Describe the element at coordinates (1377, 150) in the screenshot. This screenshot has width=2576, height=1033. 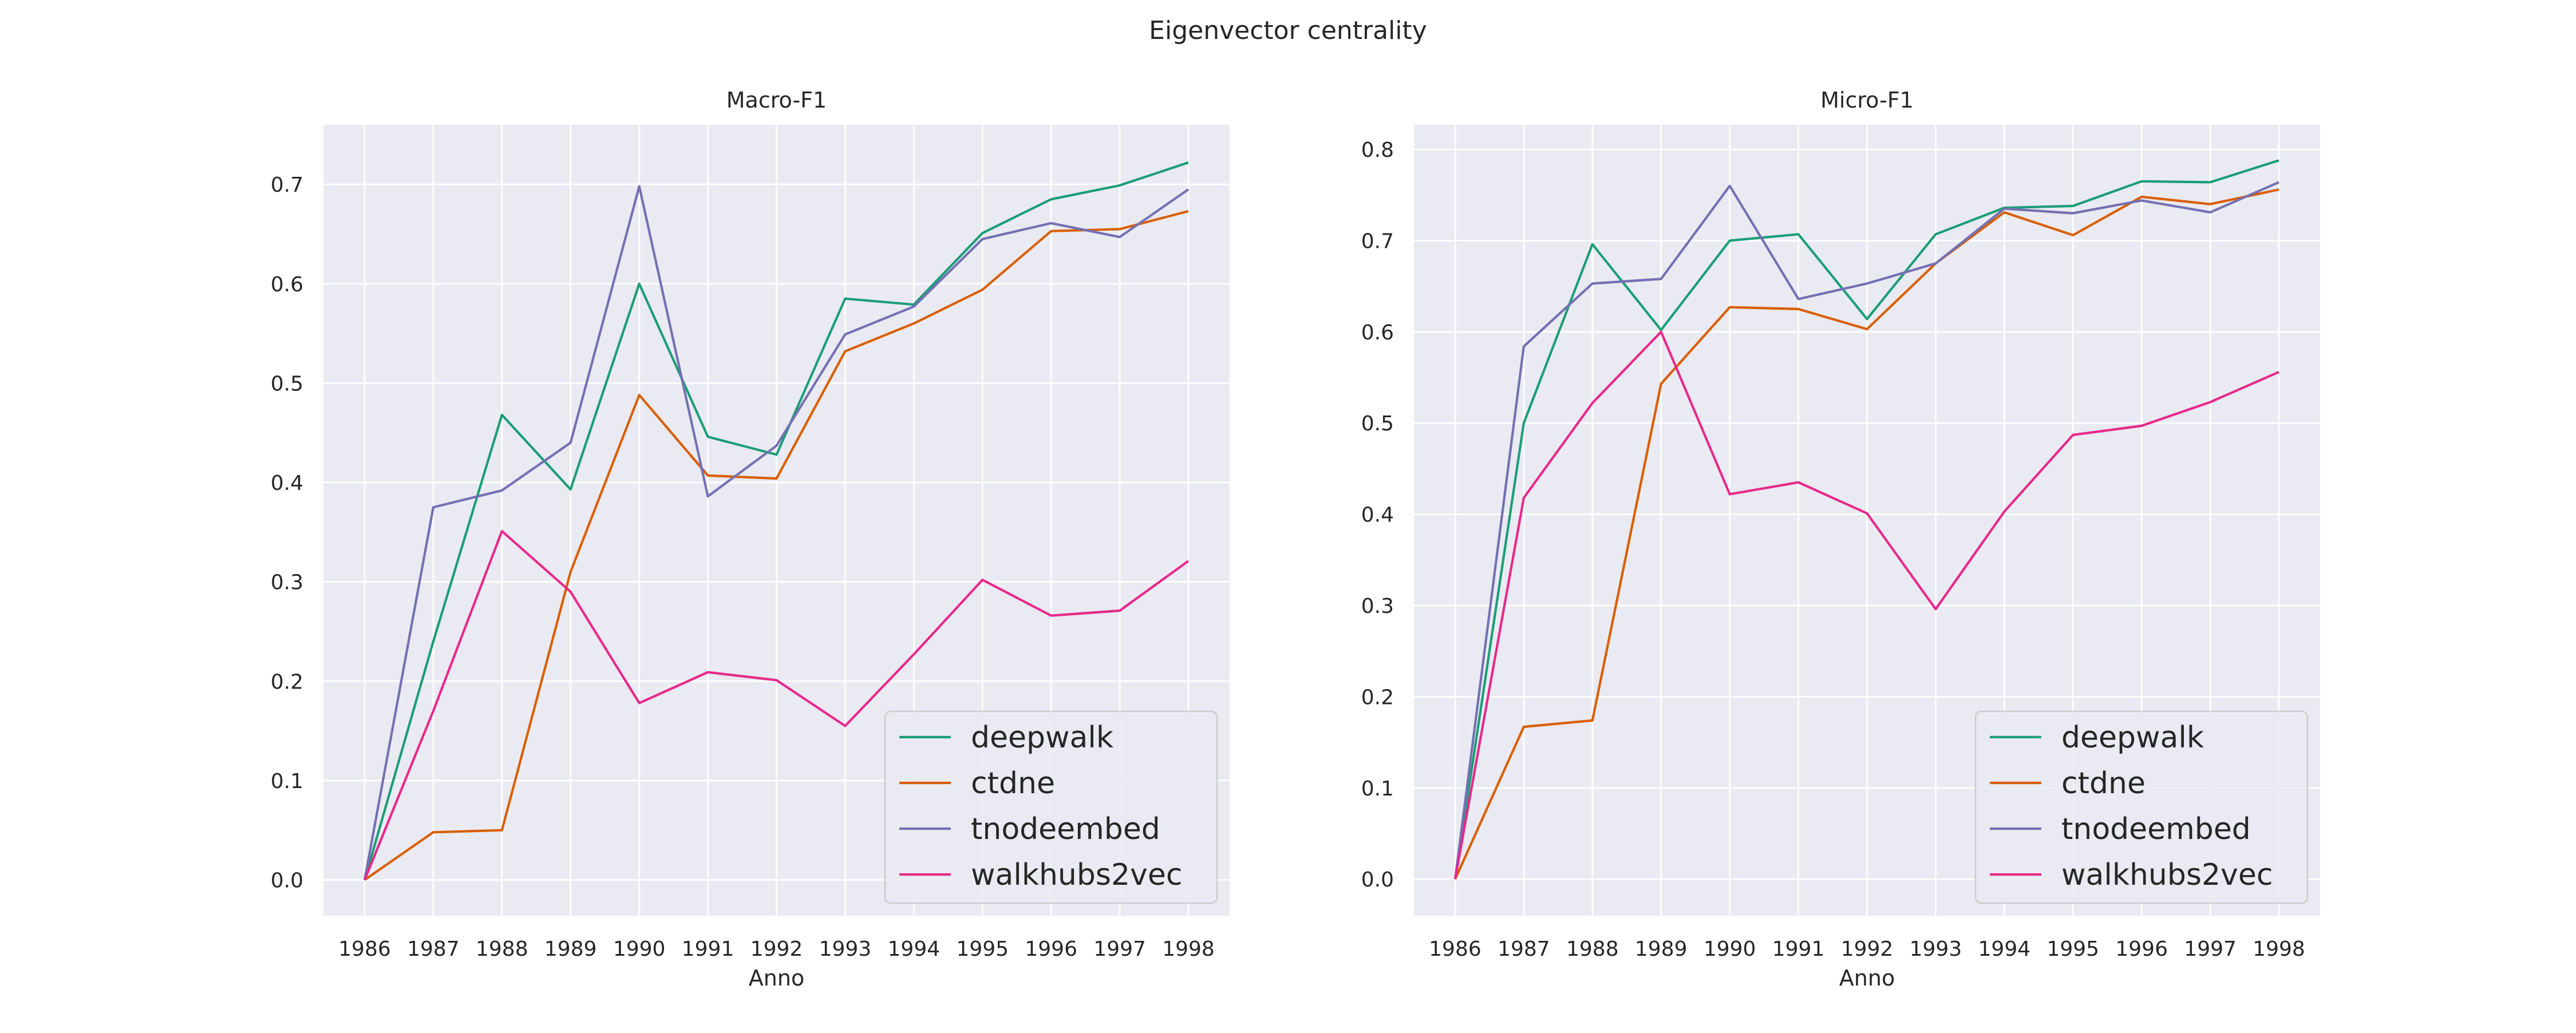
I see `y-tick-label: 0.8` at that location.